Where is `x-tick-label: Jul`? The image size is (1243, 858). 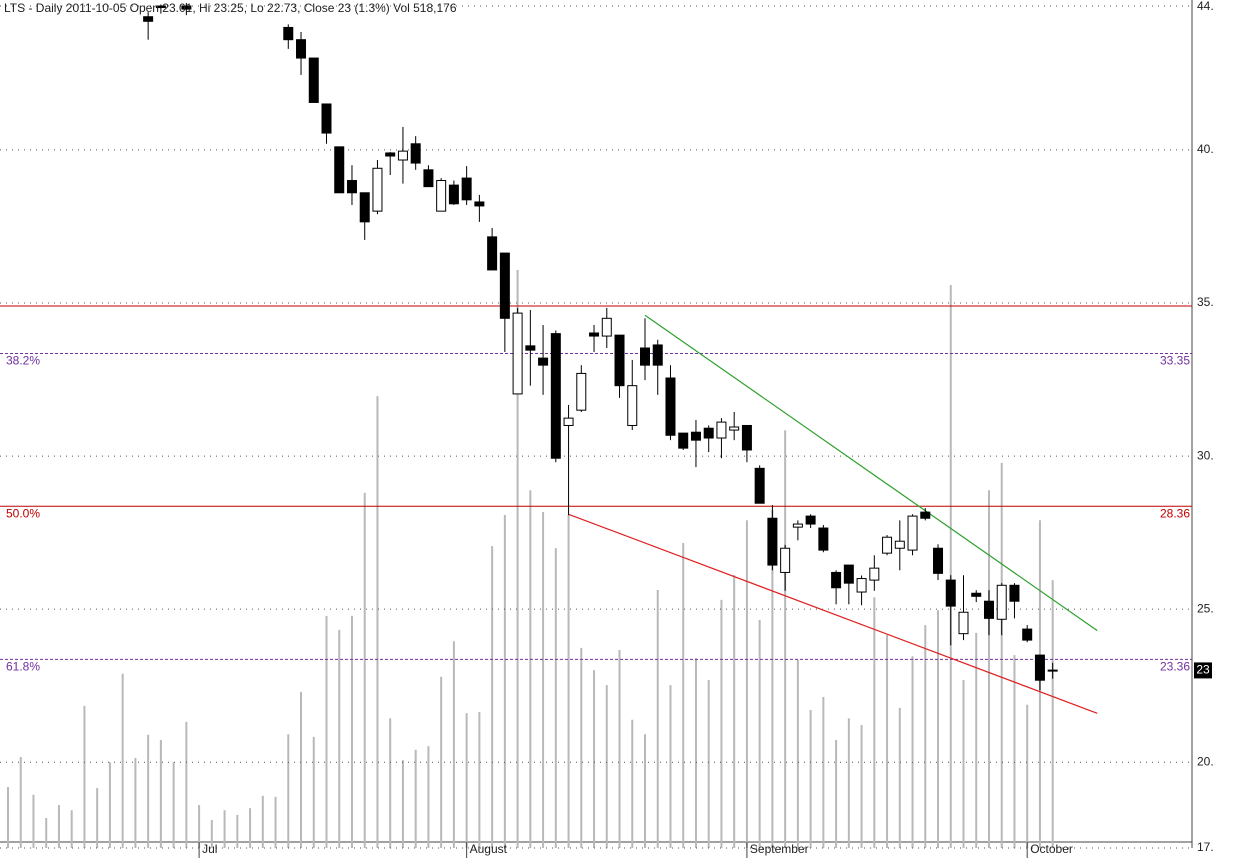
x-tick-label: Jul is located at coordinates (209, 849).